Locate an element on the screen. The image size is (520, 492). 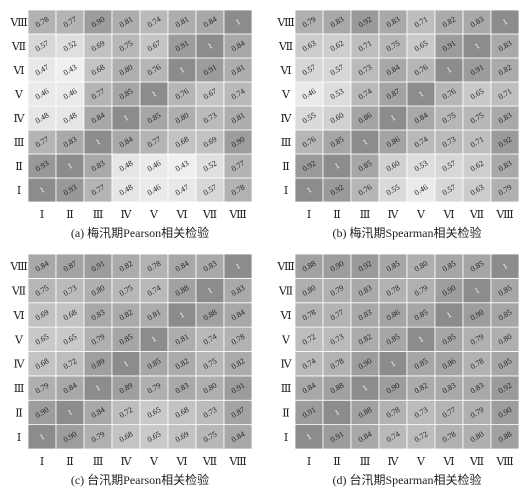
x-tick-label: Ⅰ is located at coordinates (309, 215).